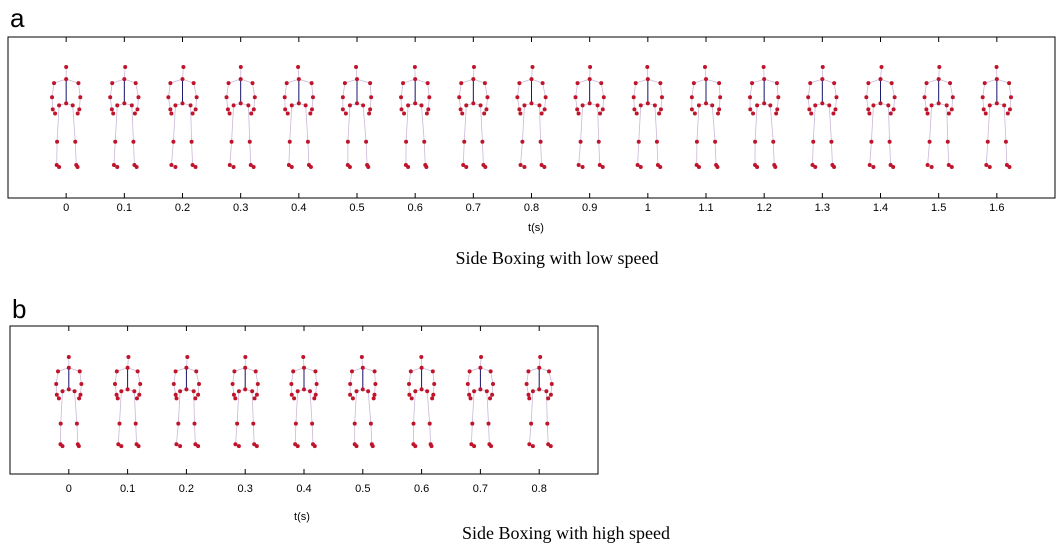  What do you see at coordinates (17, 18) in the screenshot?
I see `panel-label: a` at bounding box center [17, 18].